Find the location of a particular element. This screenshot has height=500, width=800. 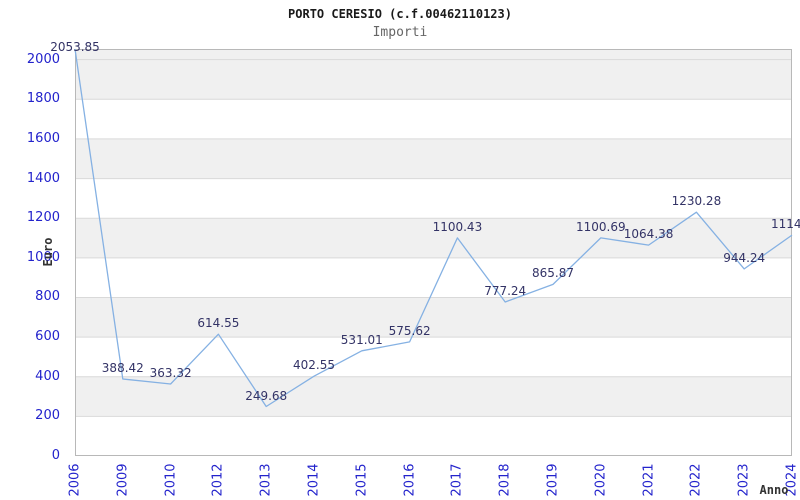

x-tick-label: 2014 is located at coordinates (314, 480).